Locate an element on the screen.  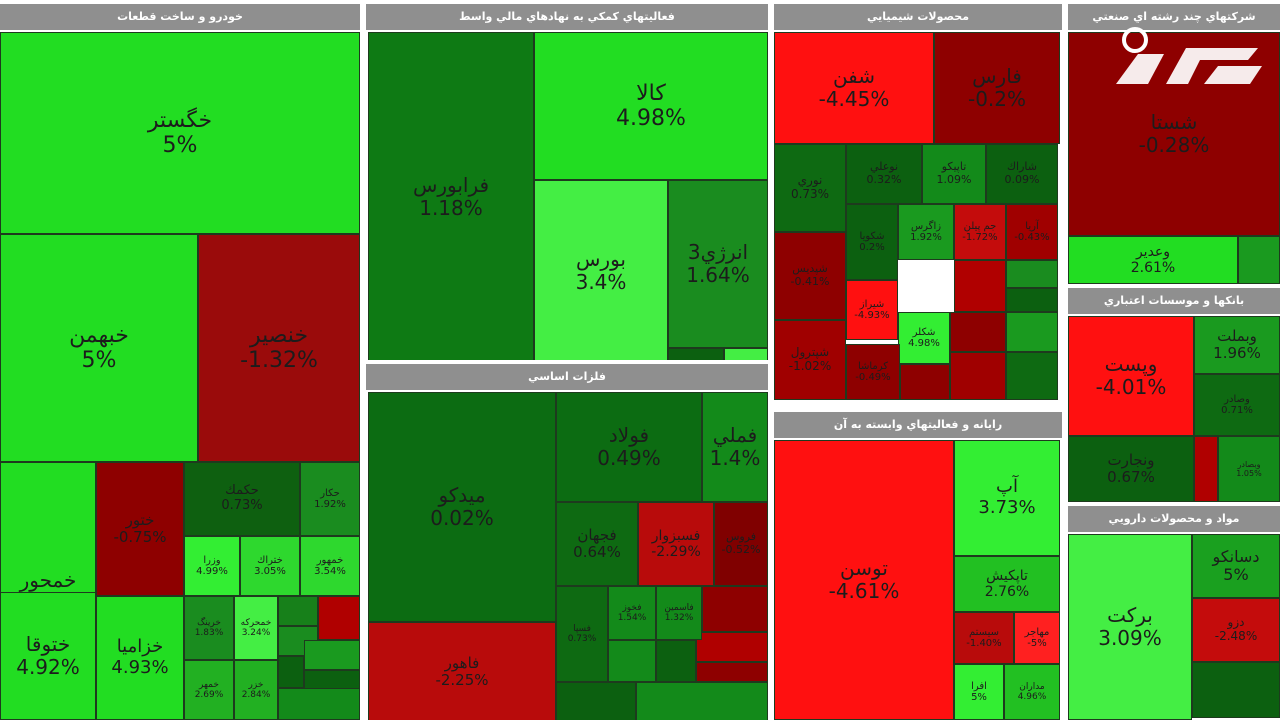
stock-tile: ختراك 3.05% is located at coordinates (270, 566).